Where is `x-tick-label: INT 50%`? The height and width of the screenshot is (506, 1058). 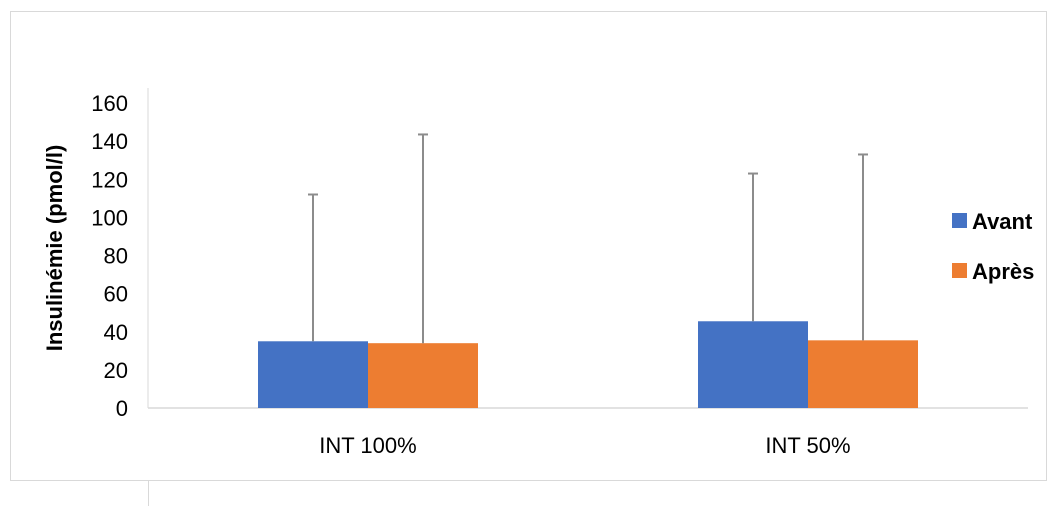
x-tick-label: INT 50% is located at coordinates (807, 445).